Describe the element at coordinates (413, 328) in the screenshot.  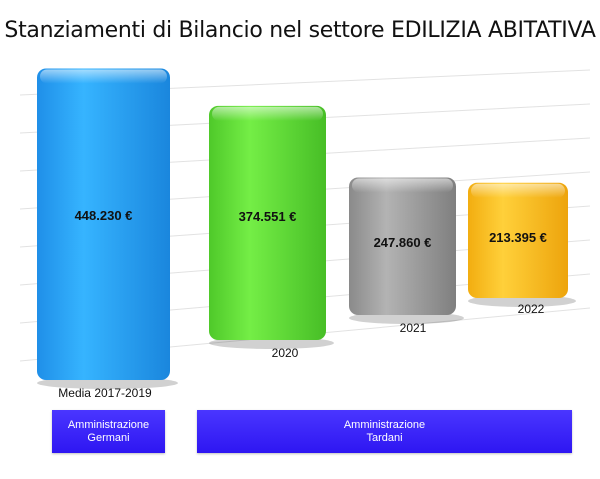
I see `category-label: 2021` at that location.